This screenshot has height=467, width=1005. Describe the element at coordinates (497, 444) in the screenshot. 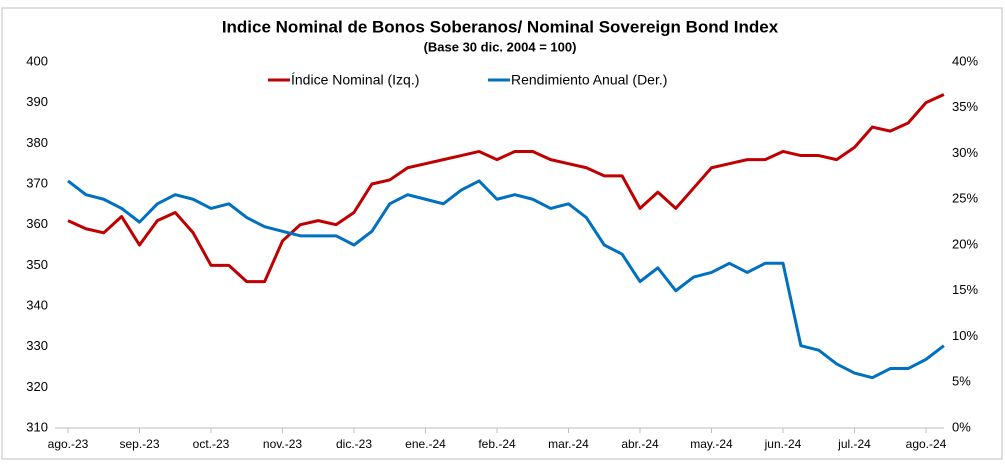

I see `x-tick-label: feb.-24` at that location.